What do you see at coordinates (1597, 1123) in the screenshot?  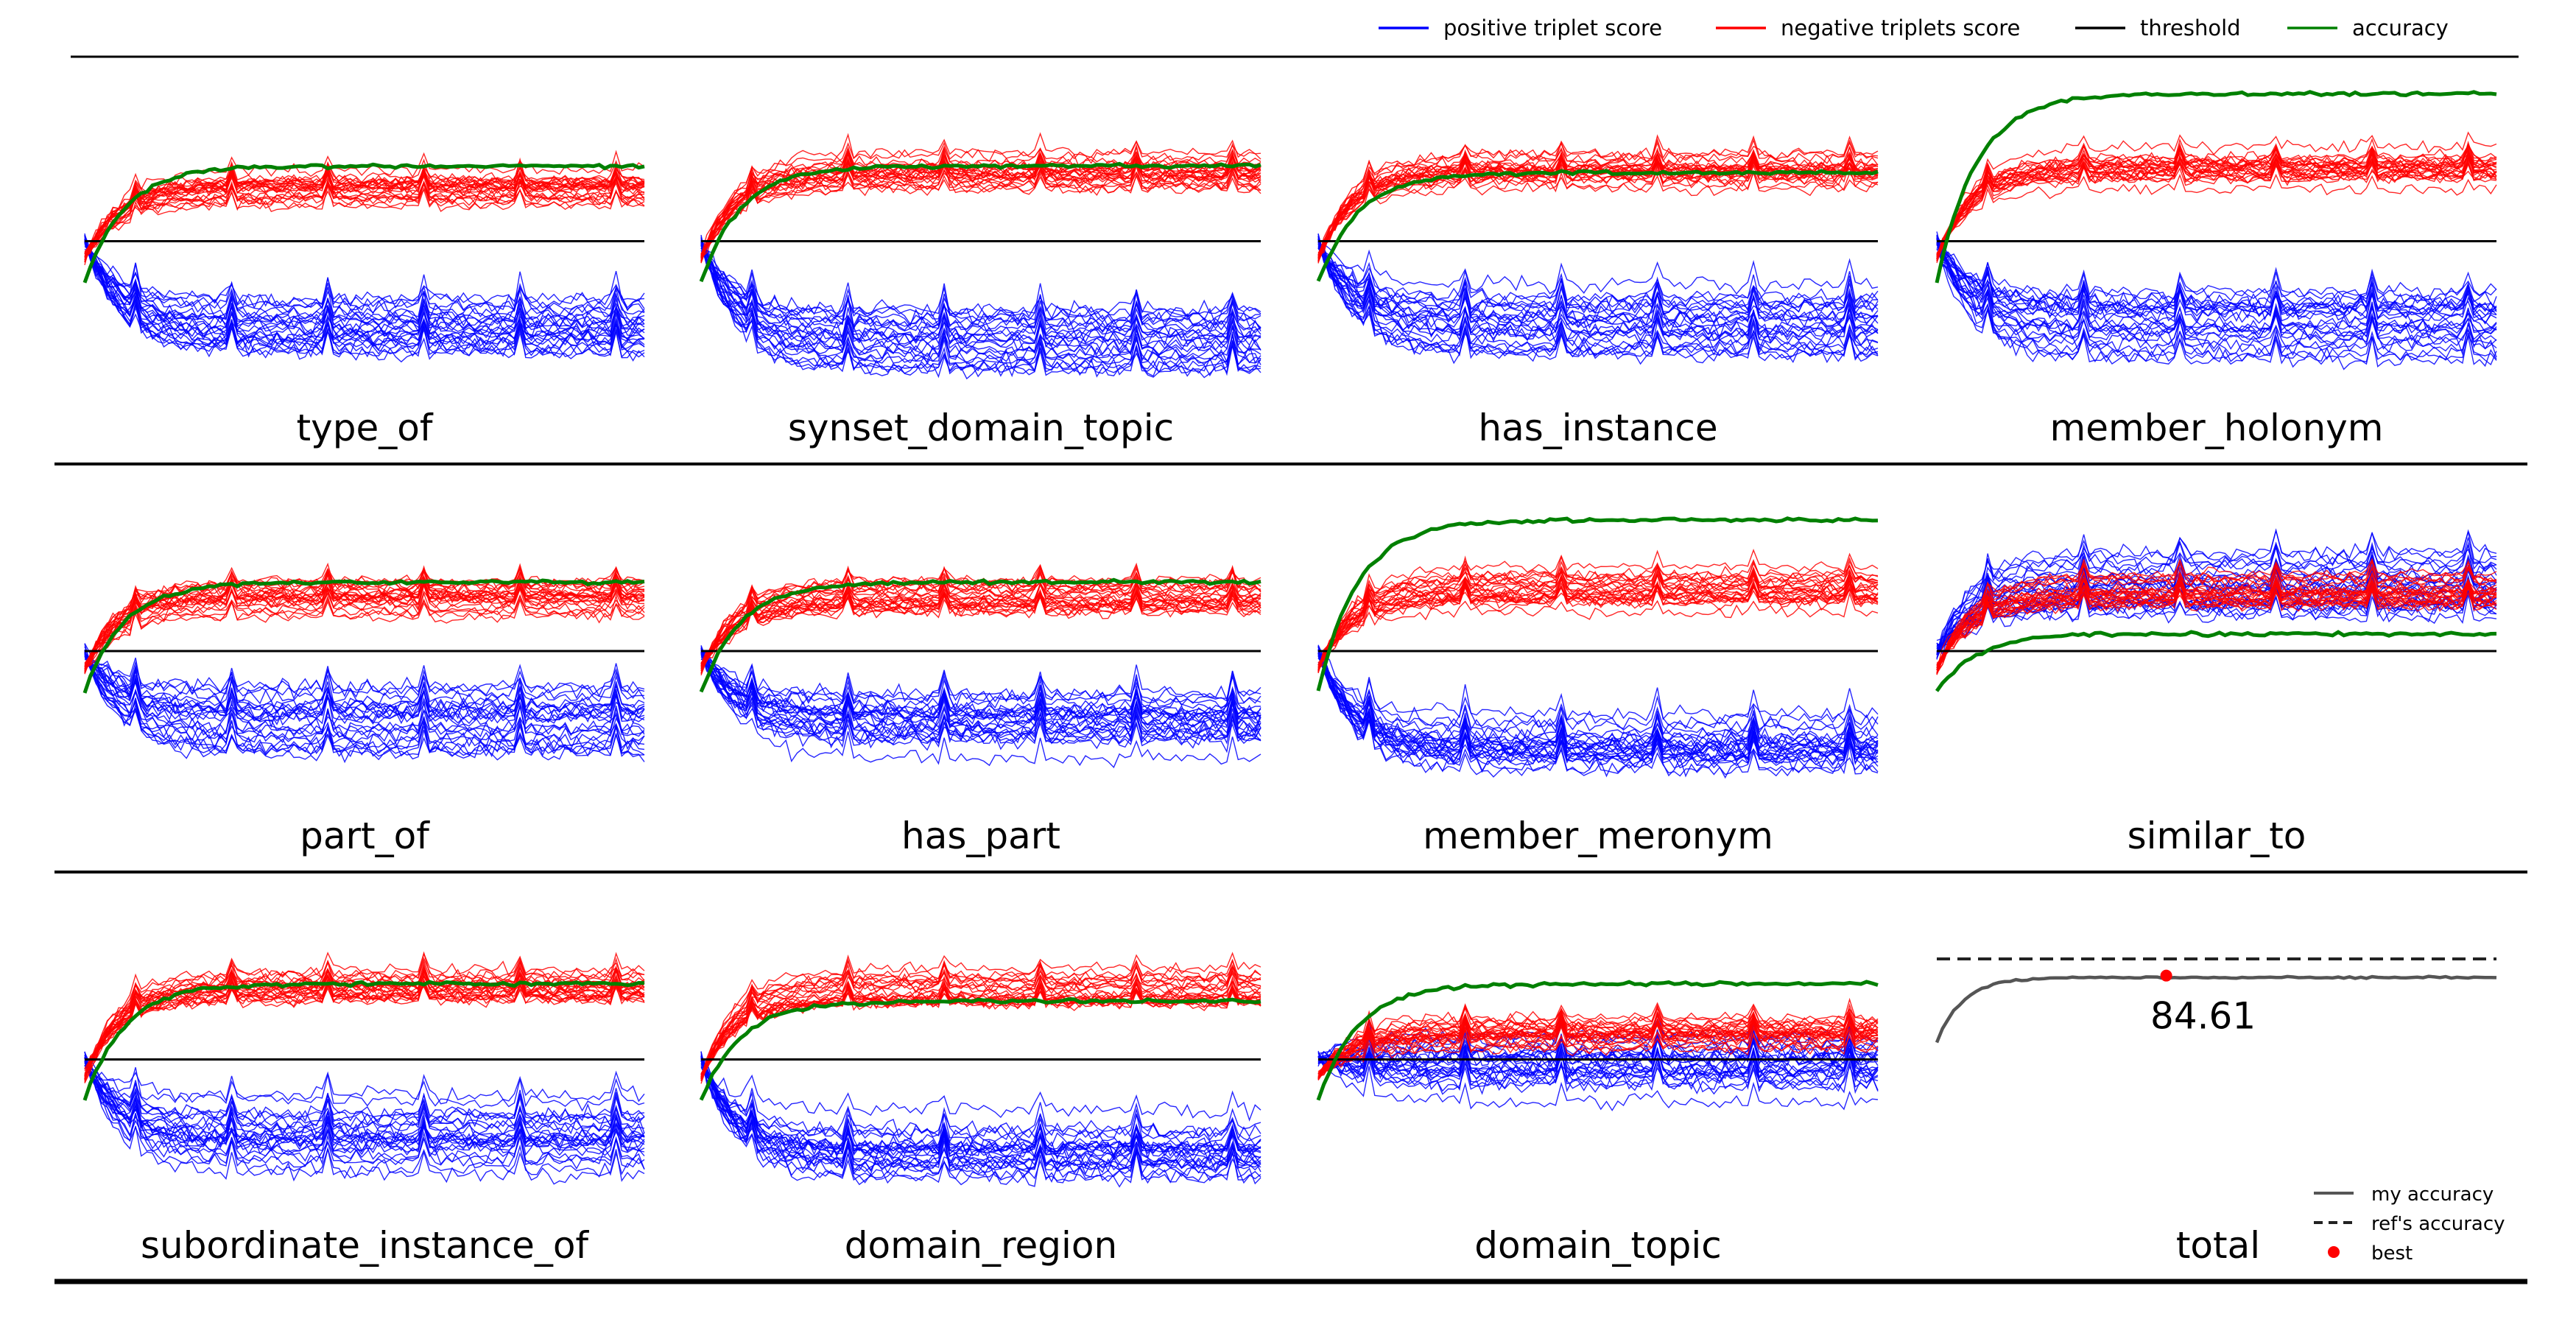 I see `panel-domain-topic: domain_topic` at bounding box center [1597, 1123].